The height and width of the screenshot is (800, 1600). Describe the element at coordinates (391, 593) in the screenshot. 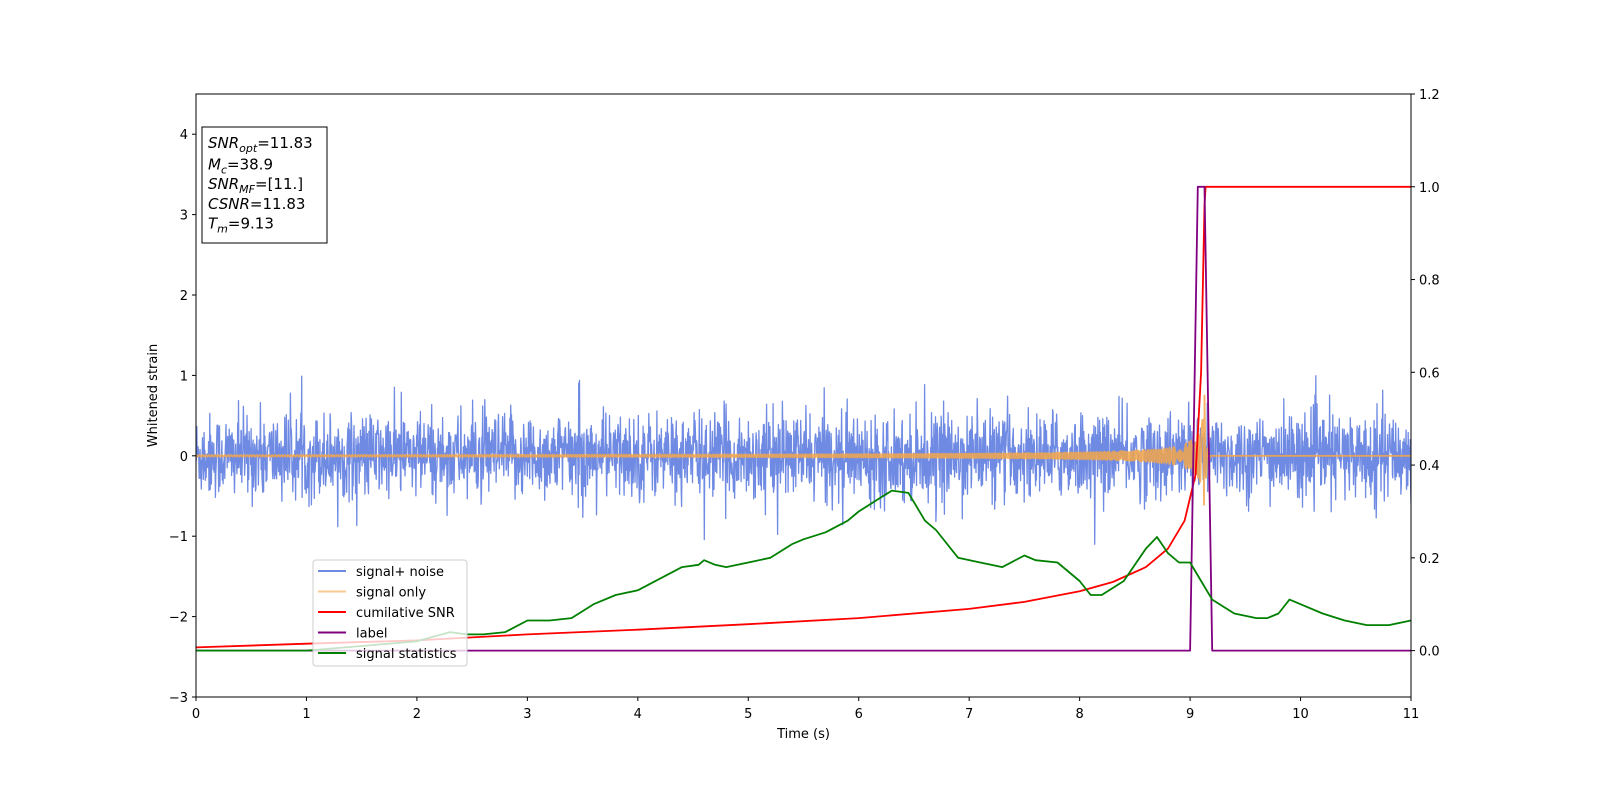

I see `legend-label-signal-only: signal only` at that location.